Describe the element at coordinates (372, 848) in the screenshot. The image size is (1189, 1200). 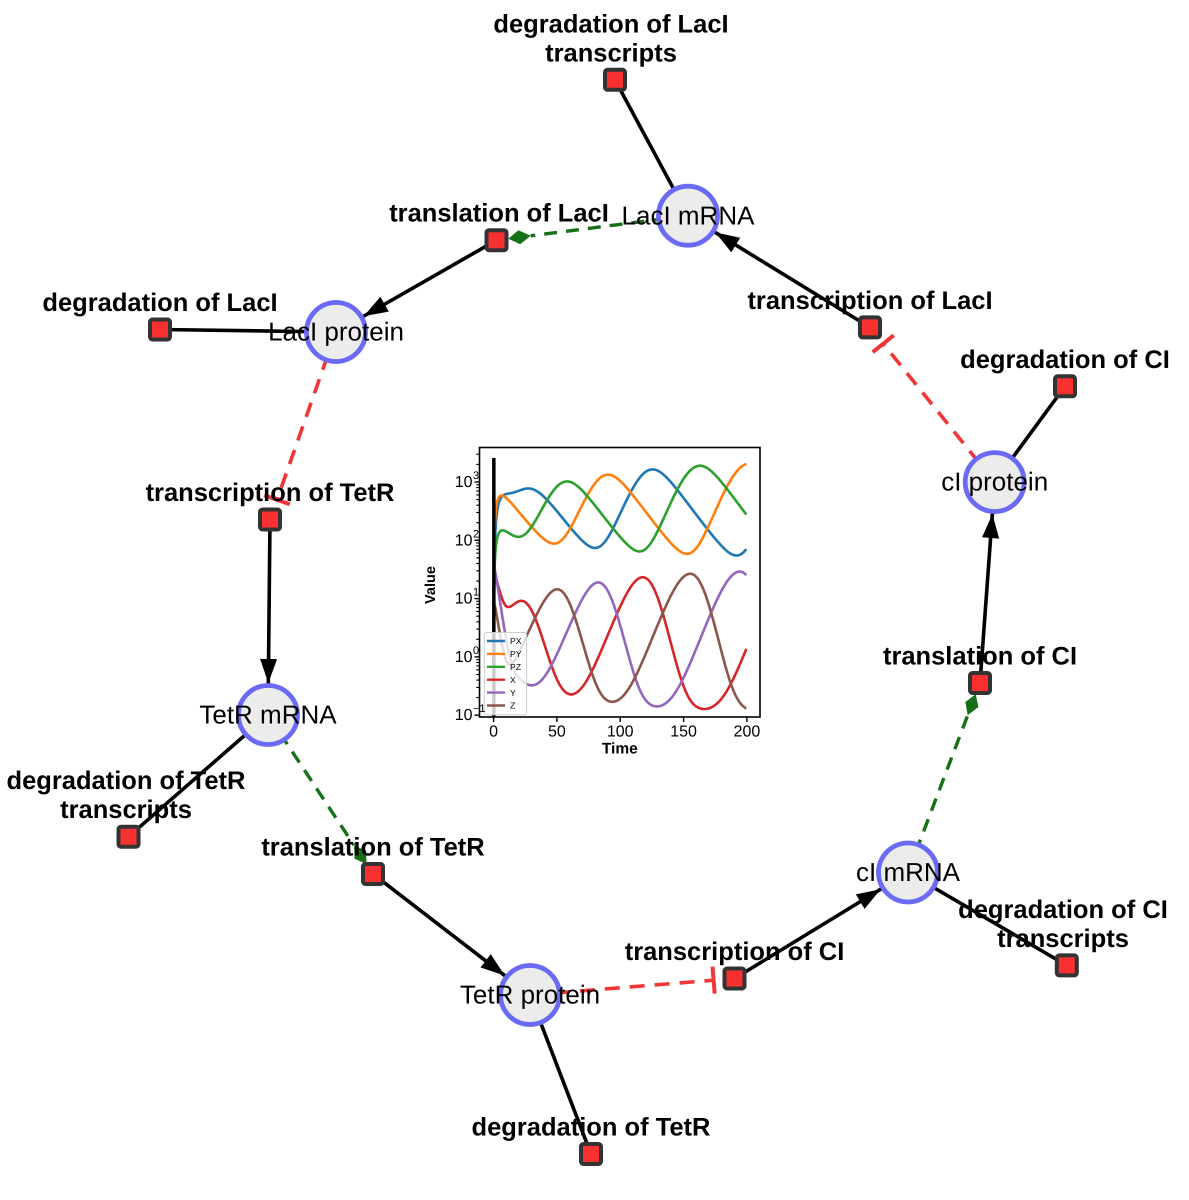
I see `svg-text: translation of TetR` at that location.